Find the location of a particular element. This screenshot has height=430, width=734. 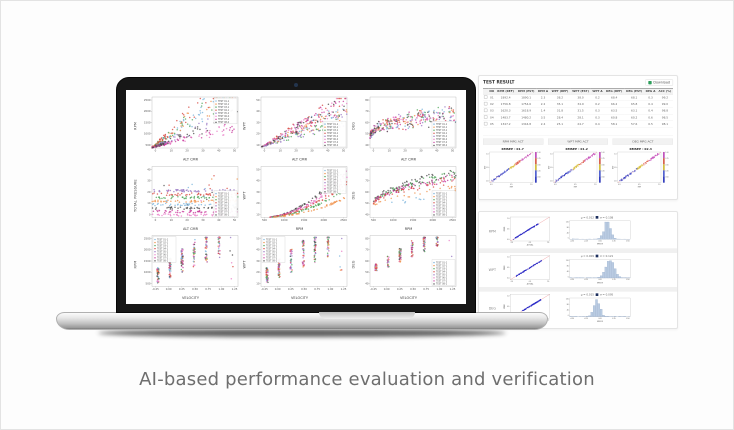

download-button: Download is located at coordinates (659, 82).